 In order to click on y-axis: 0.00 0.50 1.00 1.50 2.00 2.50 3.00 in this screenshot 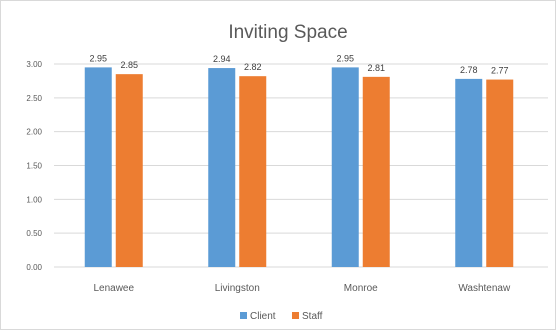, I will do `click(34, 166)`.